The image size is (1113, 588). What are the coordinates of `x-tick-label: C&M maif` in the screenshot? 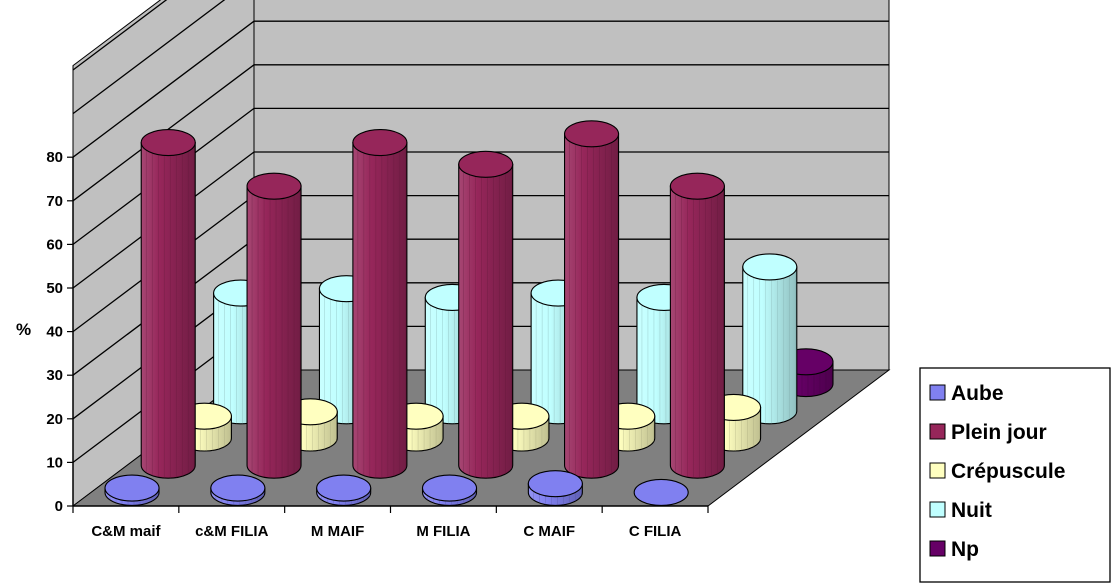 It's located at (126, 531).